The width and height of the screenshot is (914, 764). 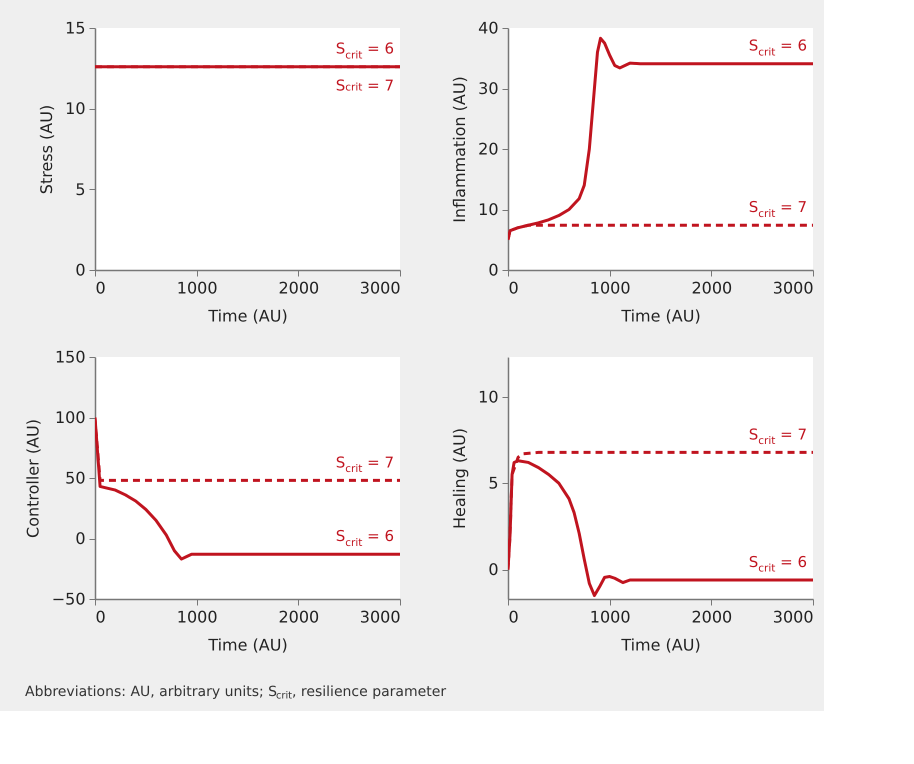 I want to click on y-tick-label: 150, so click(x=70, y=357).